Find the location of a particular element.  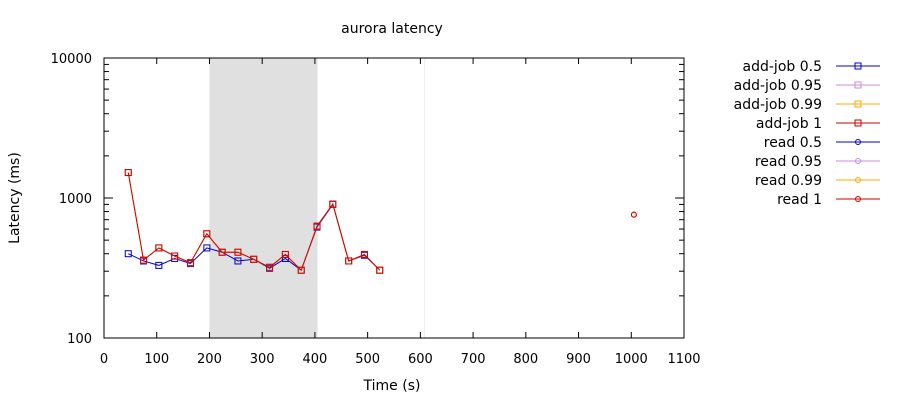

legend-label: add-job 0.99 is located at coordinates (778, 105).